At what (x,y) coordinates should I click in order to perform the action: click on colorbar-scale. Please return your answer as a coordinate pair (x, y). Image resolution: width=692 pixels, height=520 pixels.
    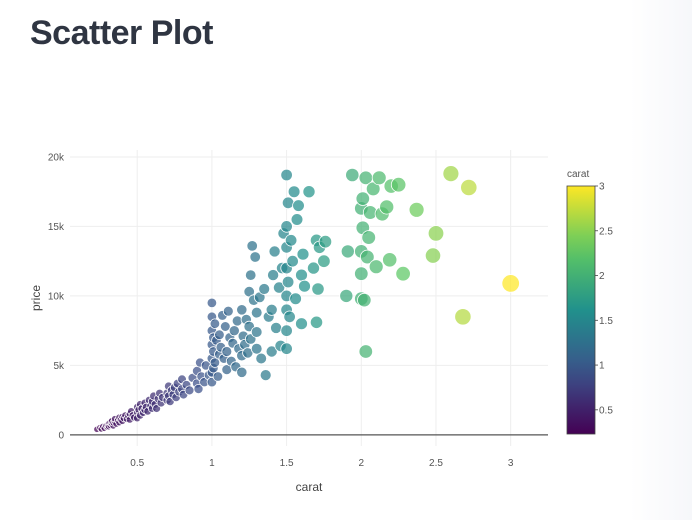
    Looking at the image, I should click on (581, 310).